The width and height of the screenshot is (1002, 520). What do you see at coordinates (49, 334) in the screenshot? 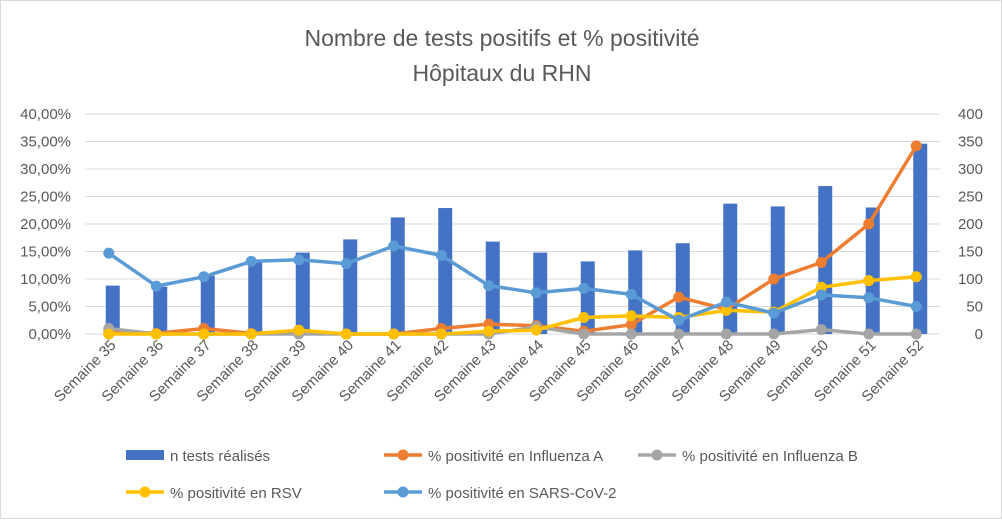
I see `left-tick-label: 0,00%` at bounding box center [49, 334].